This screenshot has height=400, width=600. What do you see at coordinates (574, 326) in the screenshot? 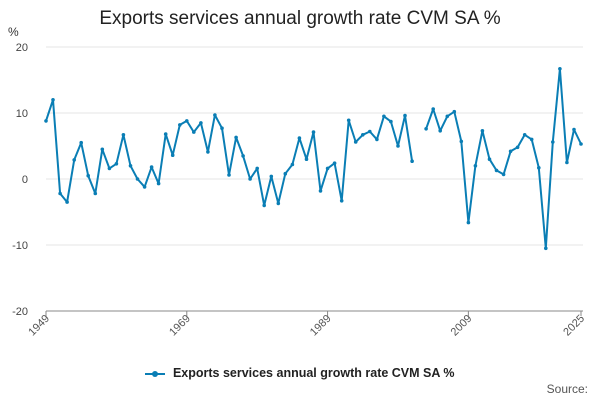
I see `x-tick-label: 2025` at bounding box center [574, 326].